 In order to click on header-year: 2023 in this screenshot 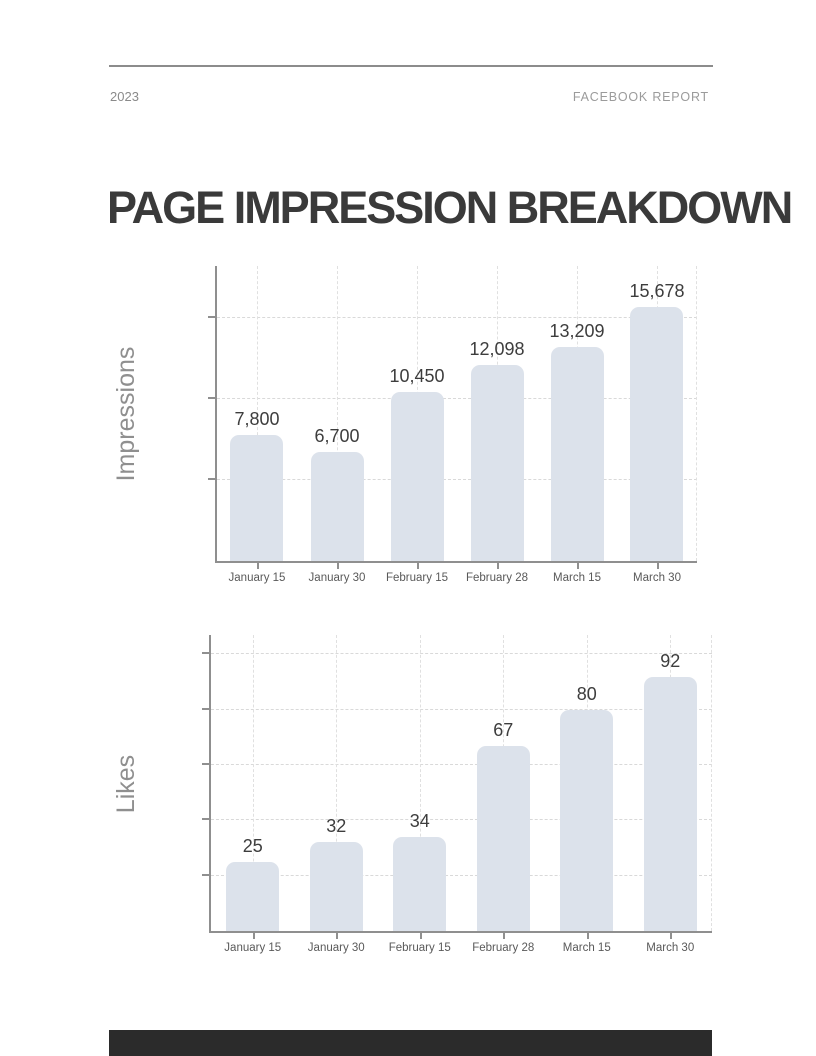, I will do `click(124, 96)`.